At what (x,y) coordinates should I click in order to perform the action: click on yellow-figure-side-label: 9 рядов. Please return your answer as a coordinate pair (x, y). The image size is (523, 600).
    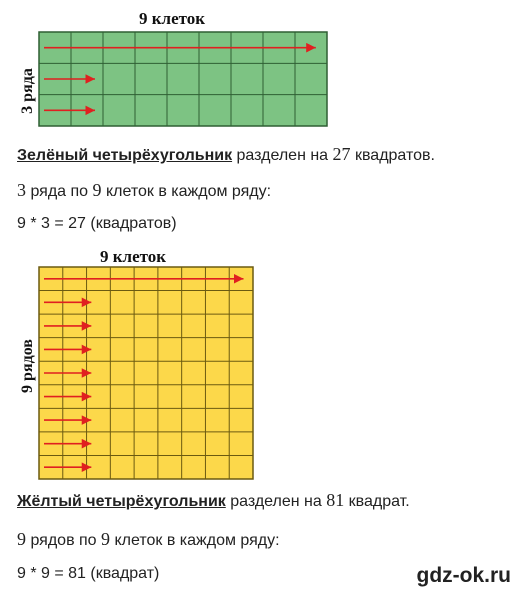
    Looking at the image, I should click on (27, 366).